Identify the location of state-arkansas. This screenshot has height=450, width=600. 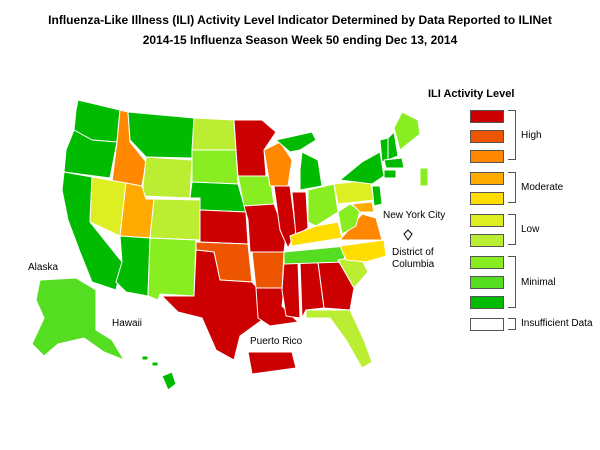
(268, 271).